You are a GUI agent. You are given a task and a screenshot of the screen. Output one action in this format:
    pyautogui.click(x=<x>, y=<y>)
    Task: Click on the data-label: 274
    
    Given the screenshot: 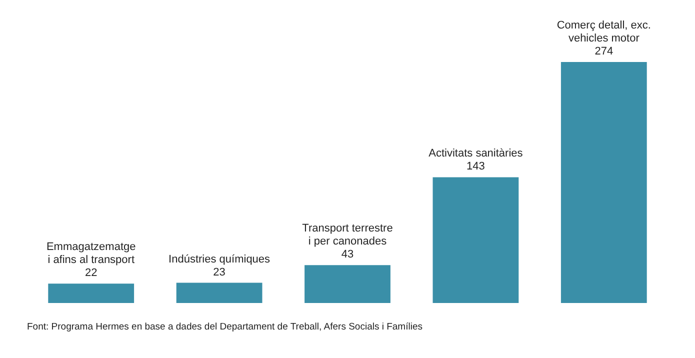 What is the action you would take?
    pyautogui.click(x=604, y=52)
    